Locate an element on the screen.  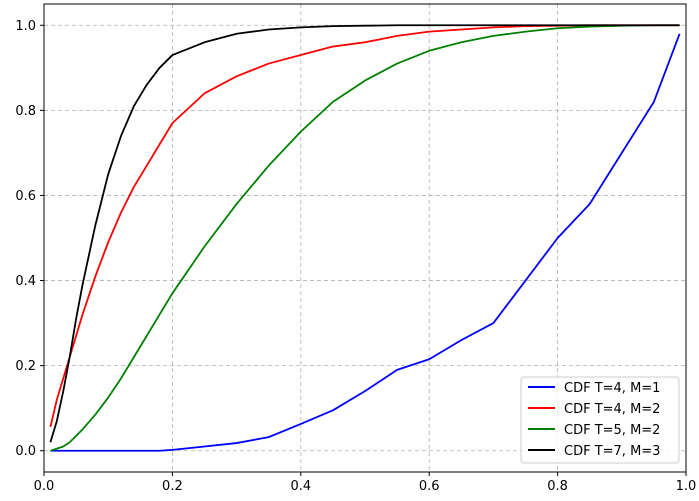
y-tick-label: 1.0 is located at coordinates (25, 26).